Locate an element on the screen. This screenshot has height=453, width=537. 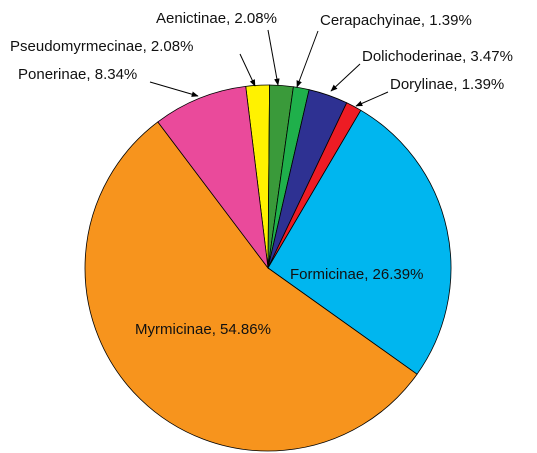
slice-label: Ponerinae, 8.34% is located at coordinates (77, 74).